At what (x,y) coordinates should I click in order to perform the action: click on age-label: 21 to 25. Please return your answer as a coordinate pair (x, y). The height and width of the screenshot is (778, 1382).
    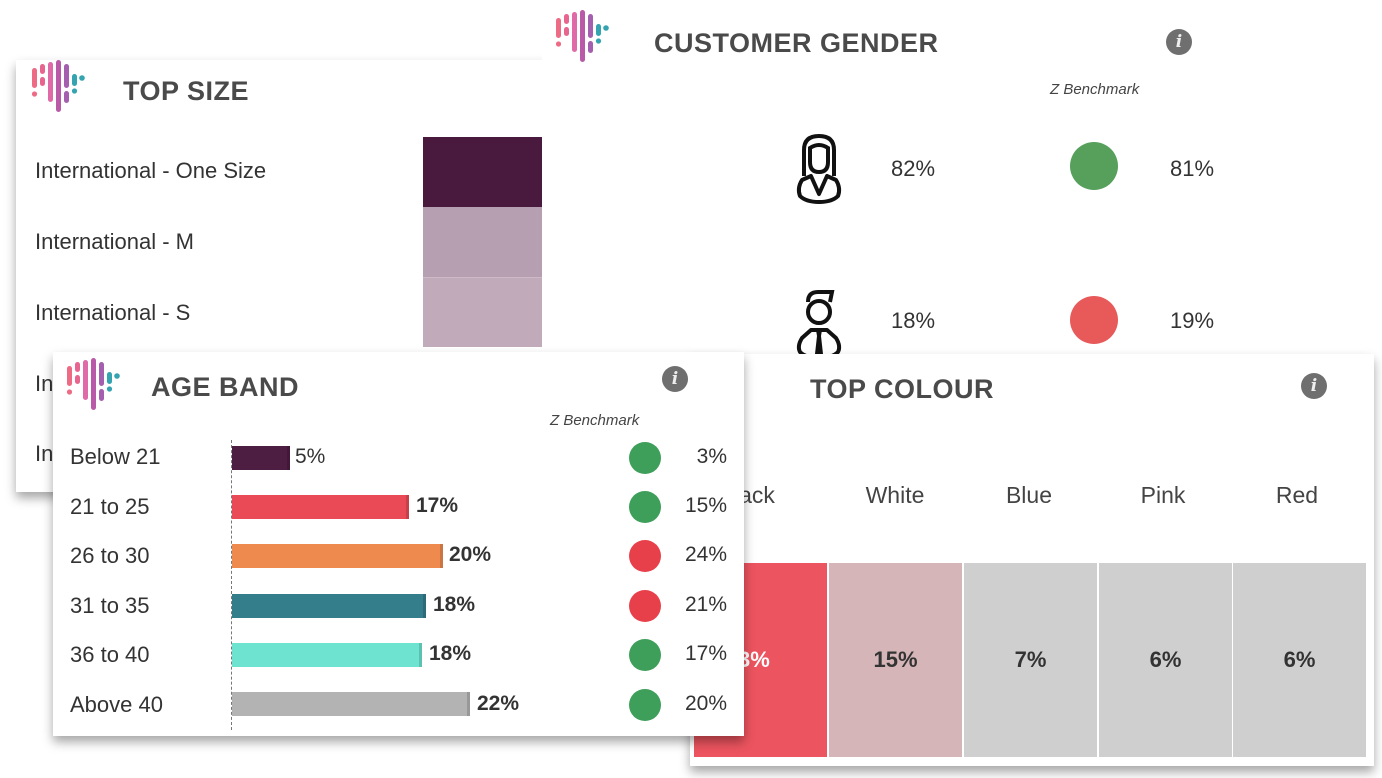
    Looking at the image, I should click on (110, 506).